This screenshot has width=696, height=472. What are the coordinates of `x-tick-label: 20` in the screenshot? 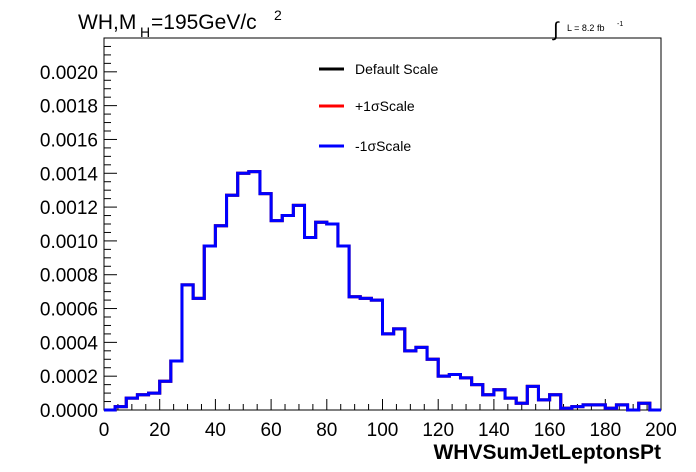 It's located at (159, 430).